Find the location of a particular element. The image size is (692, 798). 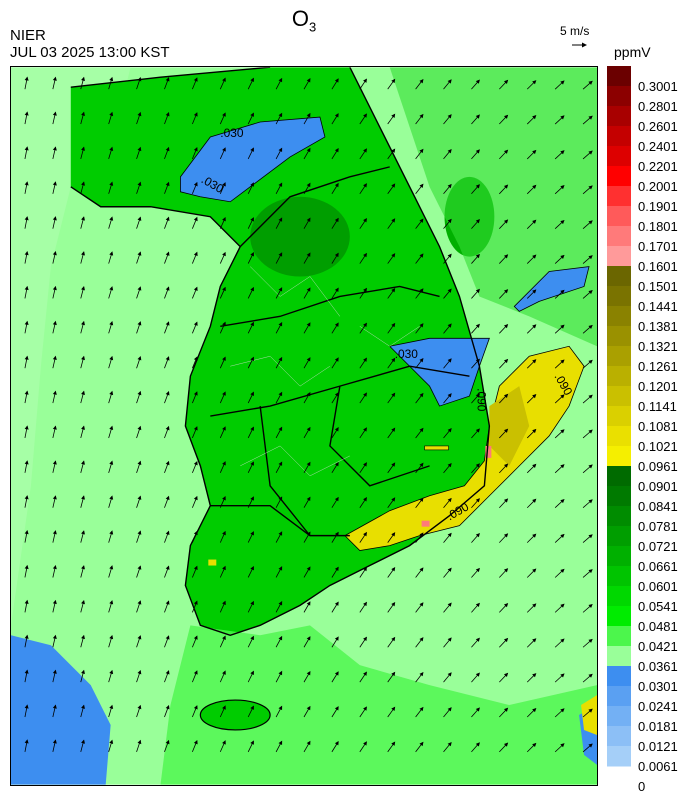

colorbar-tick-label: 0.1601 is located at coordinates (658, 266).